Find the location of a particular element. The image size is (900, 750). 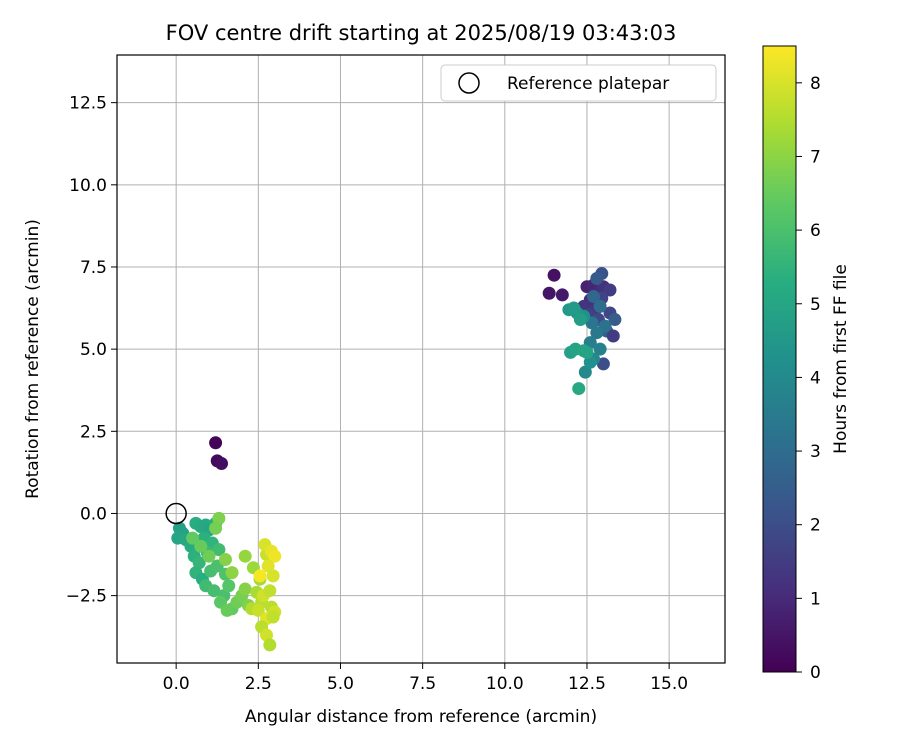

legend-box is located at coordinates (578, 83).